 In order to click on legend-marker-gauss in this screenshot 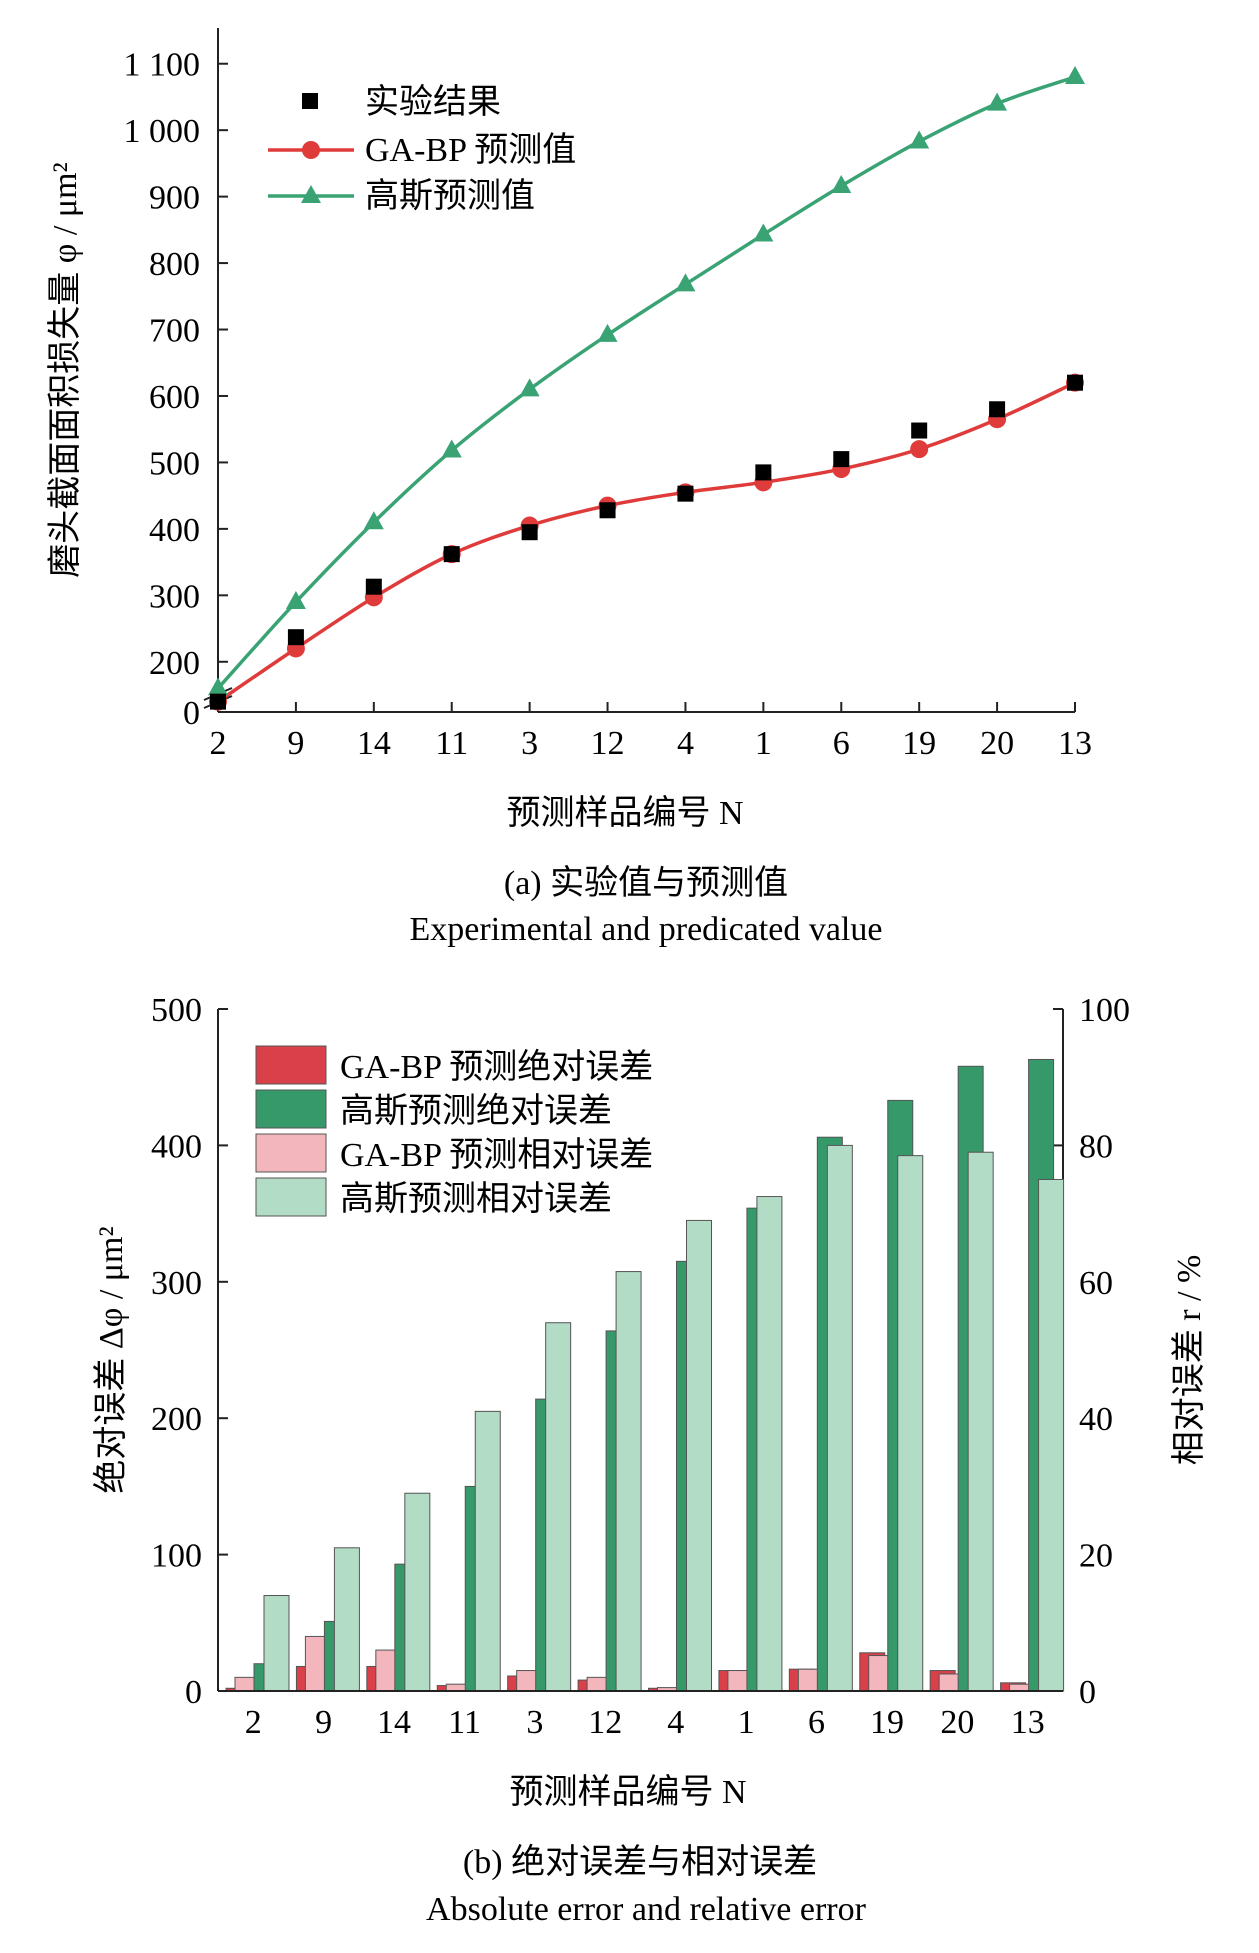, I will do `click(311, 194)`.